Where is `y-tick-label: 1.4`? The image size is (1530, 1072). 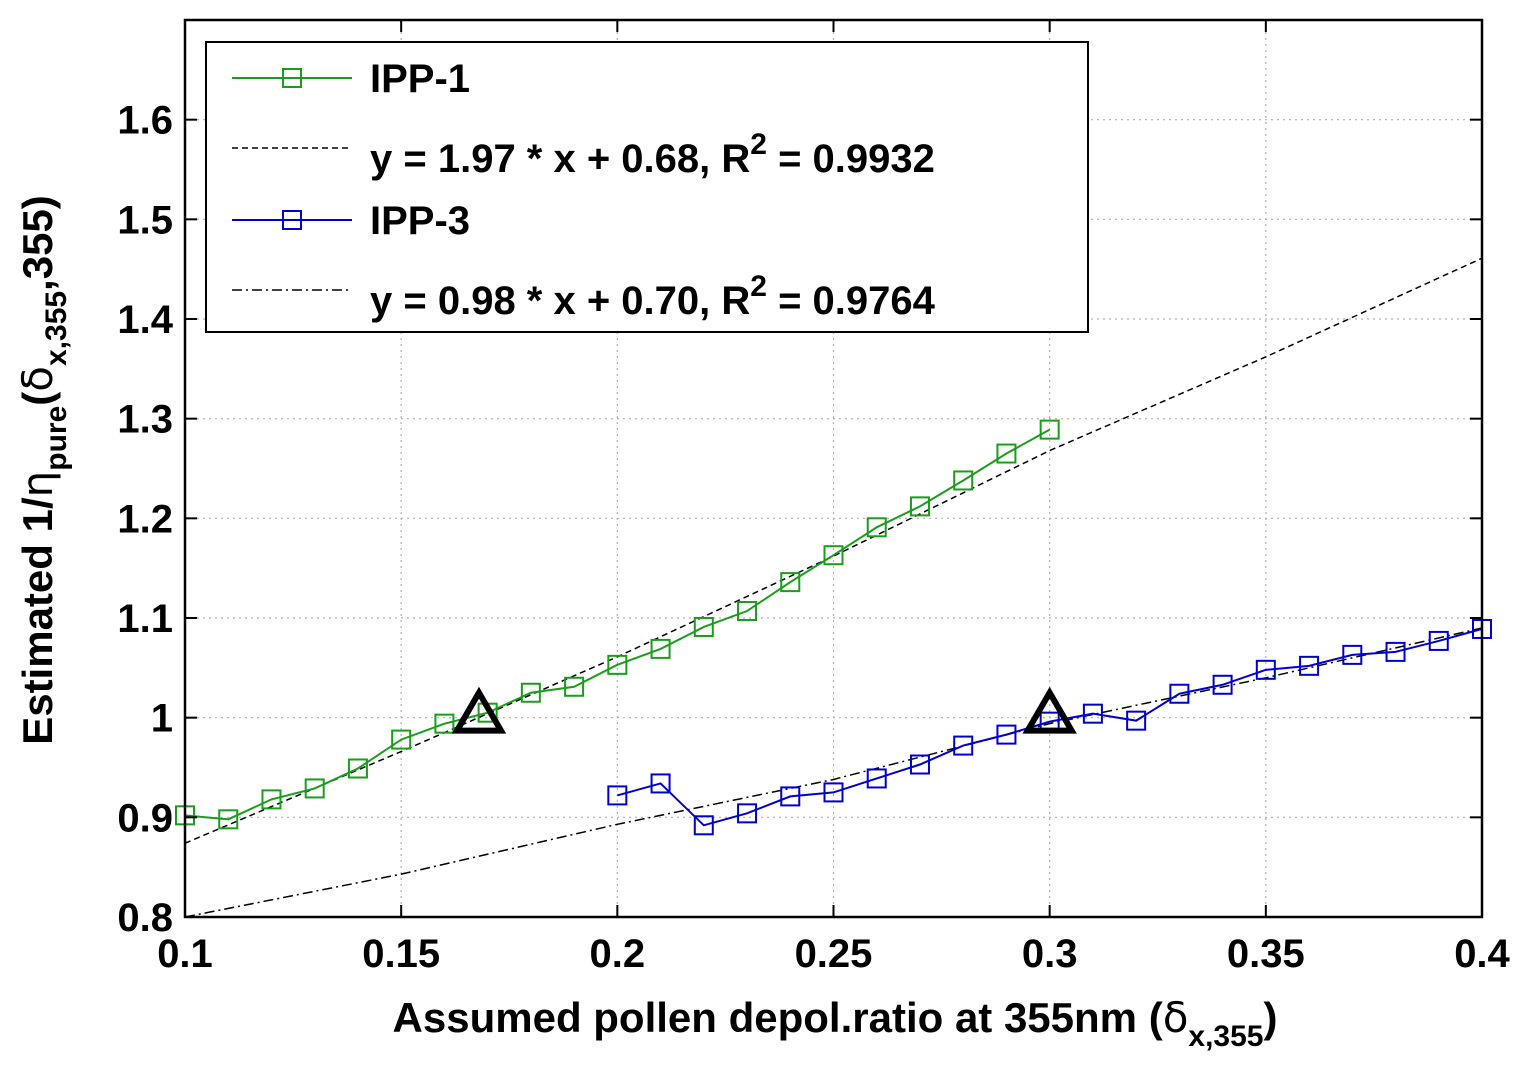 y-tick-label: 1.4 is located at coordinates (145, 320).